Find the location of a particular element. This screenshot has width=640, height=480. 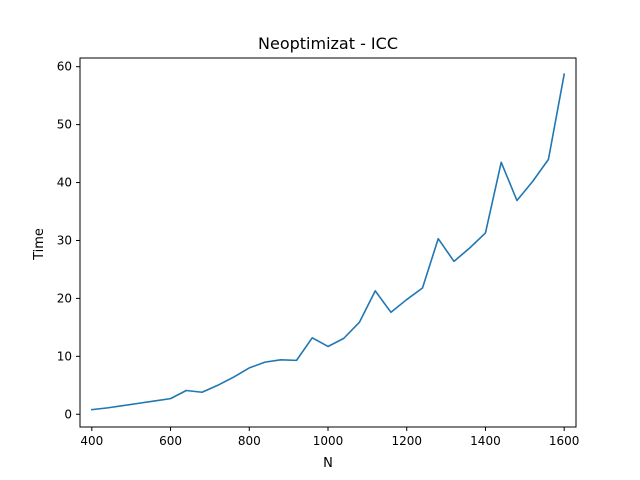

x-tick-label: 600 is located at coordinates (170, 441).